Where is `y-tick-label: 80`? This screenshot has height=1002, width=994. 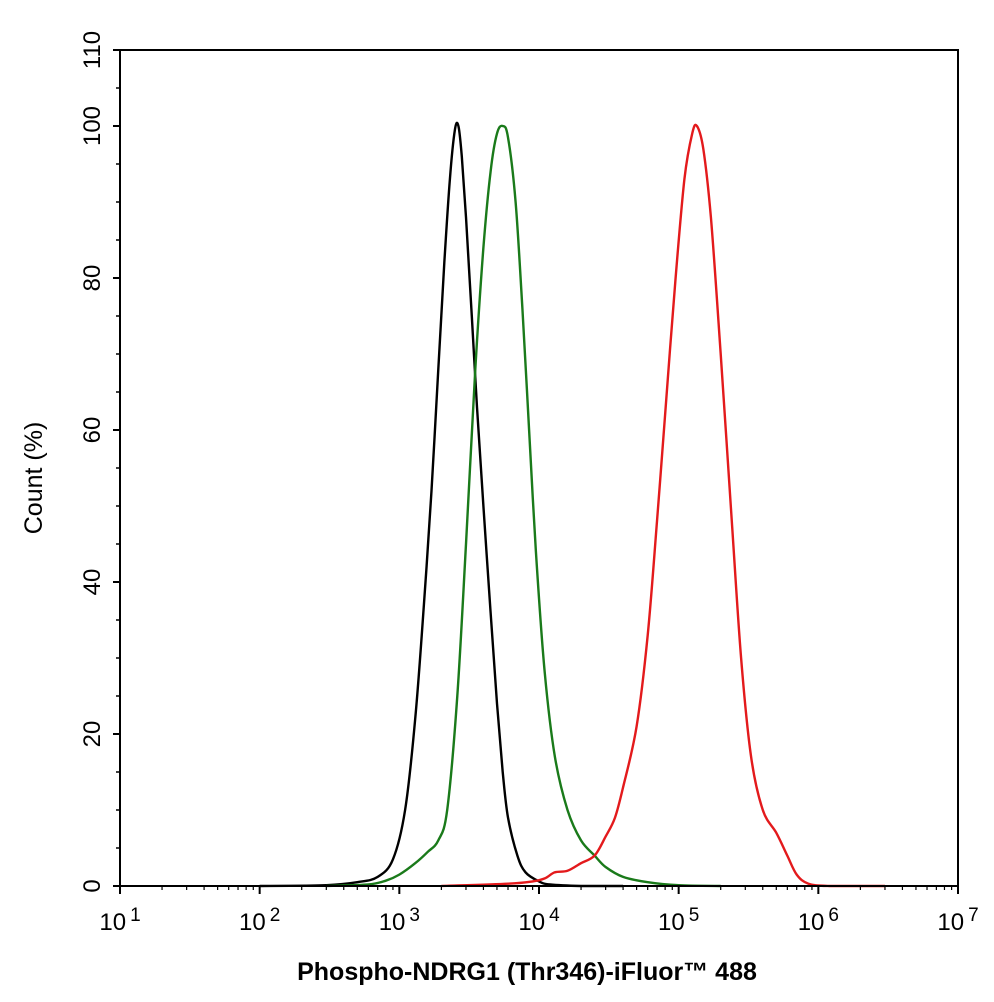
y-tick-label: 80 is located at coordinates (92, 278).